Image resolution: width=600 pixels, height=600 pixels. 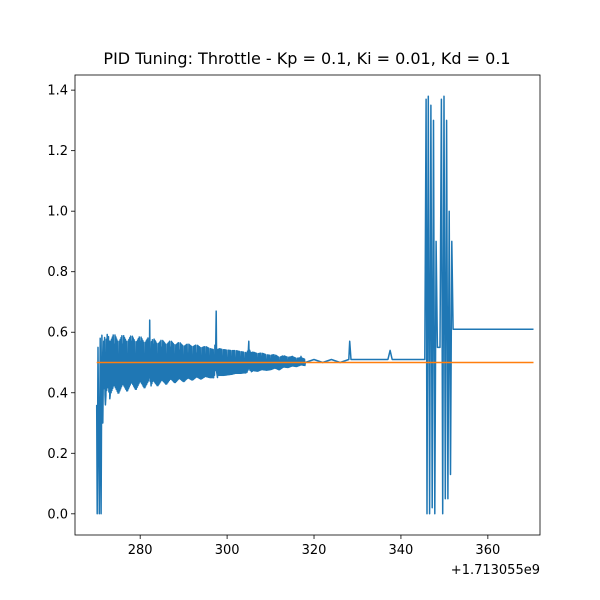 What do you see at coordinates (57, 454) in the screenshot?
I see `y-tick-label: 0.2` at bounding box center [57, 454].